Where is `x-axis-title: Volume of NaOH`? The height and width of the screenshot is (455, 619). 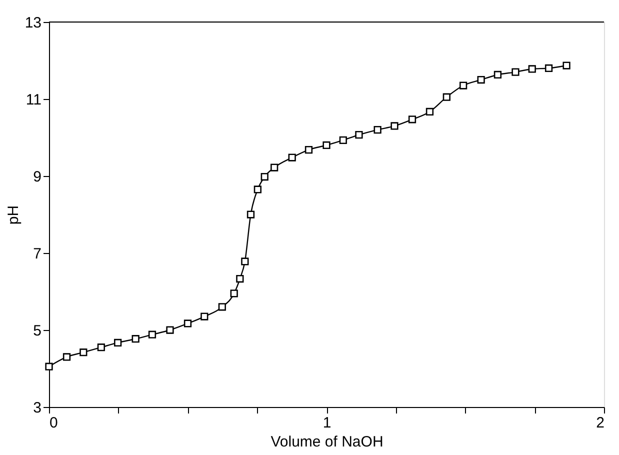
x-axis-title: Volume of NaOH is located at coordinates (327, 442).